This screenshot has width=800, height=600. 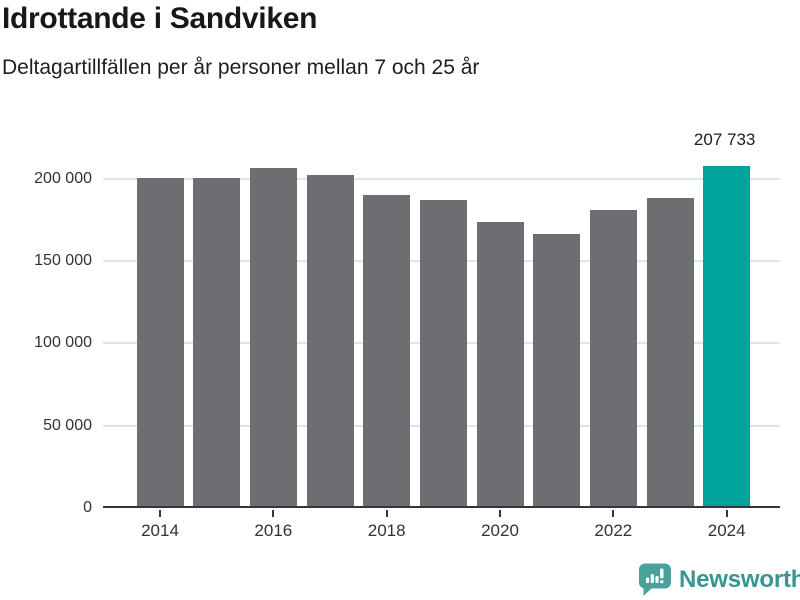 I want to click on brand-logo: Newsworthy, so click(x=719, y=579).